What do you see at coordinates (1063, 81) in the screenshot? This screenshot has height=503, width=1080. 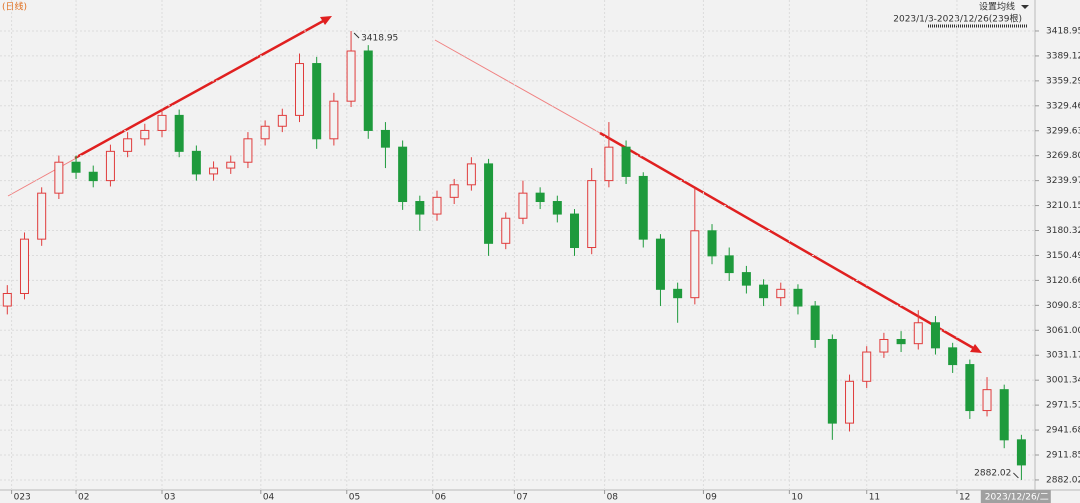 I see `y-tick-label: 3359.29` at bounding box center [1063, 81].